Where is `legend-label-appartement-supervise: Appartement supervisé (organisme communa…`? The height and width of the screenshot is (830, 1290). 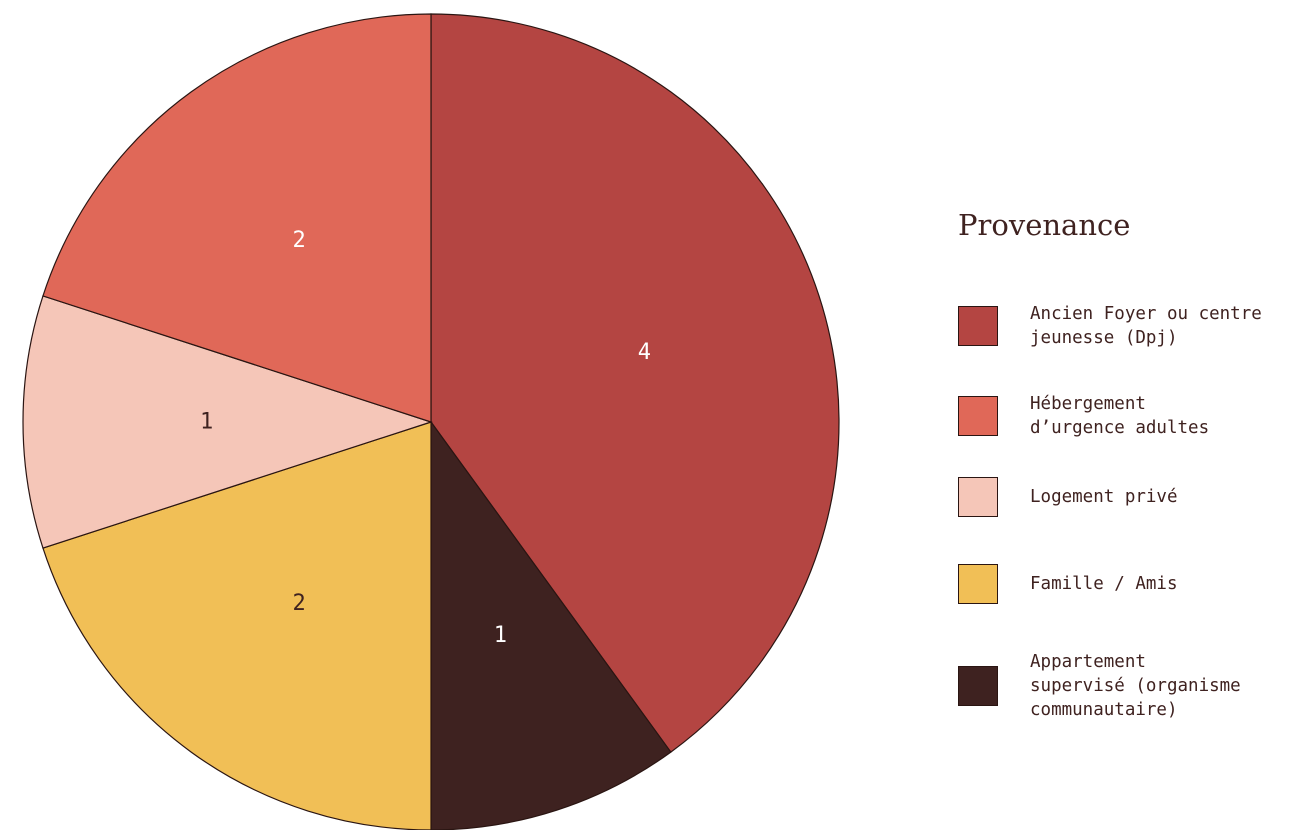 legend-label-appartement-supervise: Appartement supervisé (organisme communa… is located at coordinates (1135, 686).